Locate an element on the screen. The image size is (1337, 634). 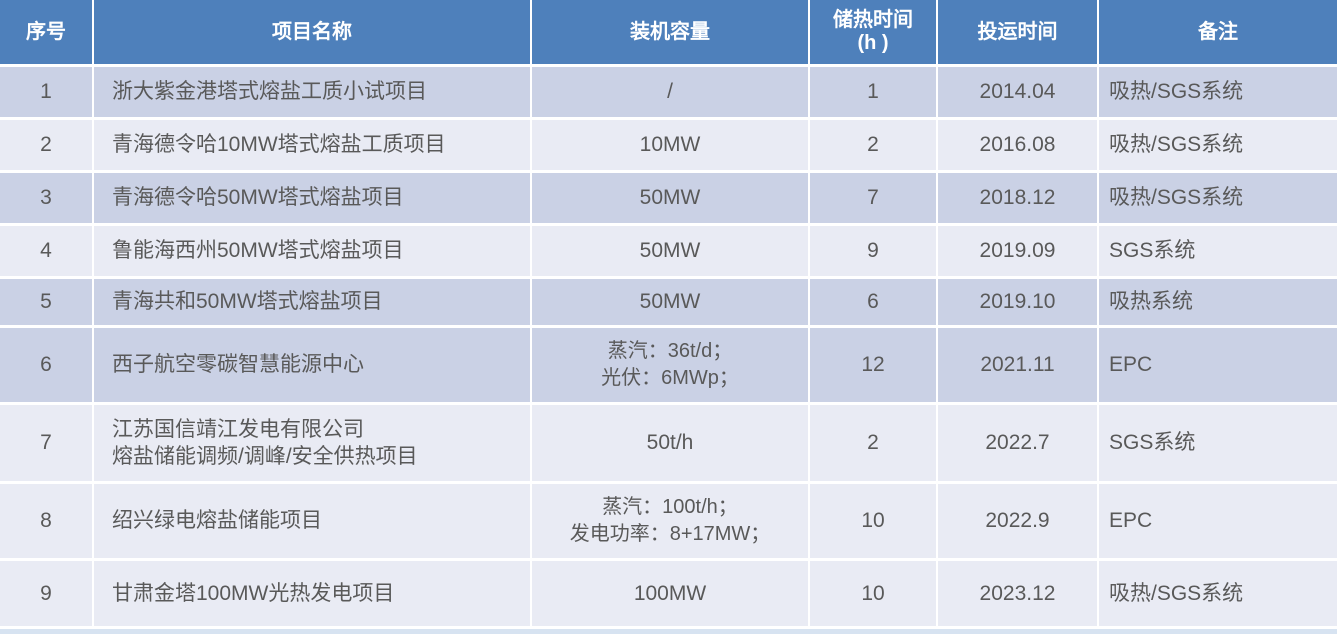
table-row: 4 鲁能海西州50MW塔式熔盐项目 50MW 9 2019.09 SGS系统 is located at coordinates (668, 251).